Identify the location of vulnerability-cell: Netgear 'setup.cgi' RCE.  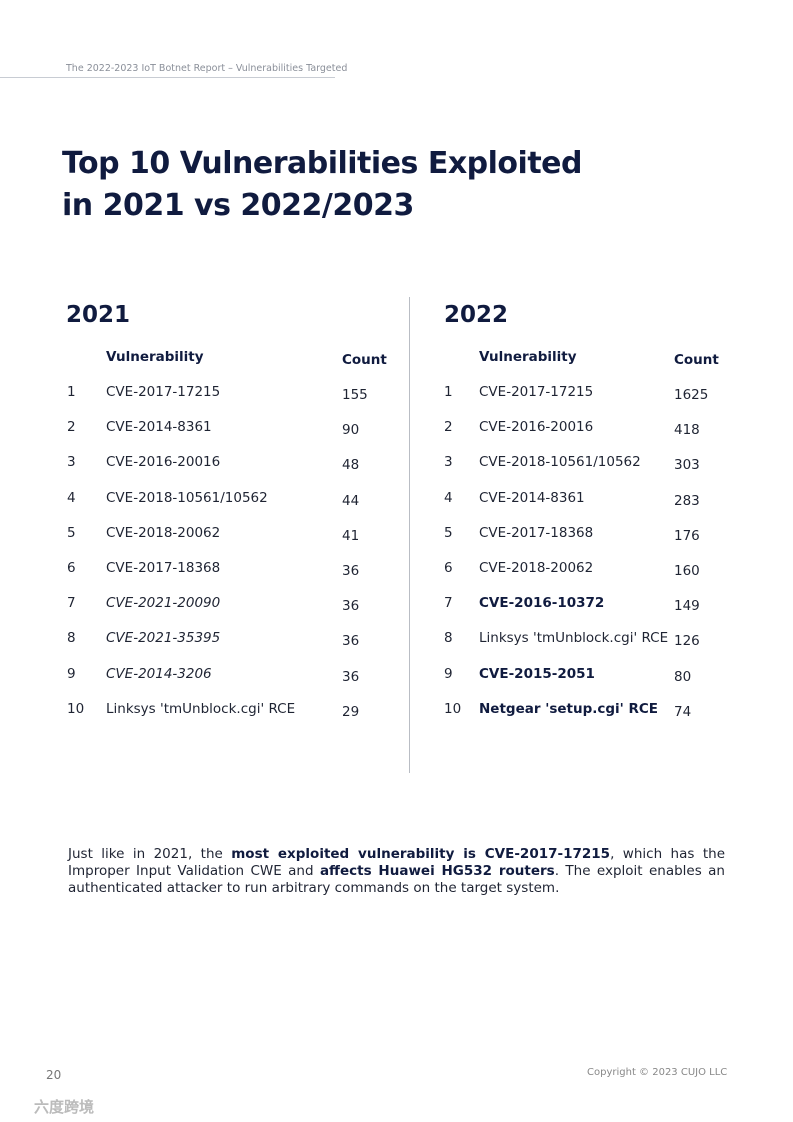
(569, 708).